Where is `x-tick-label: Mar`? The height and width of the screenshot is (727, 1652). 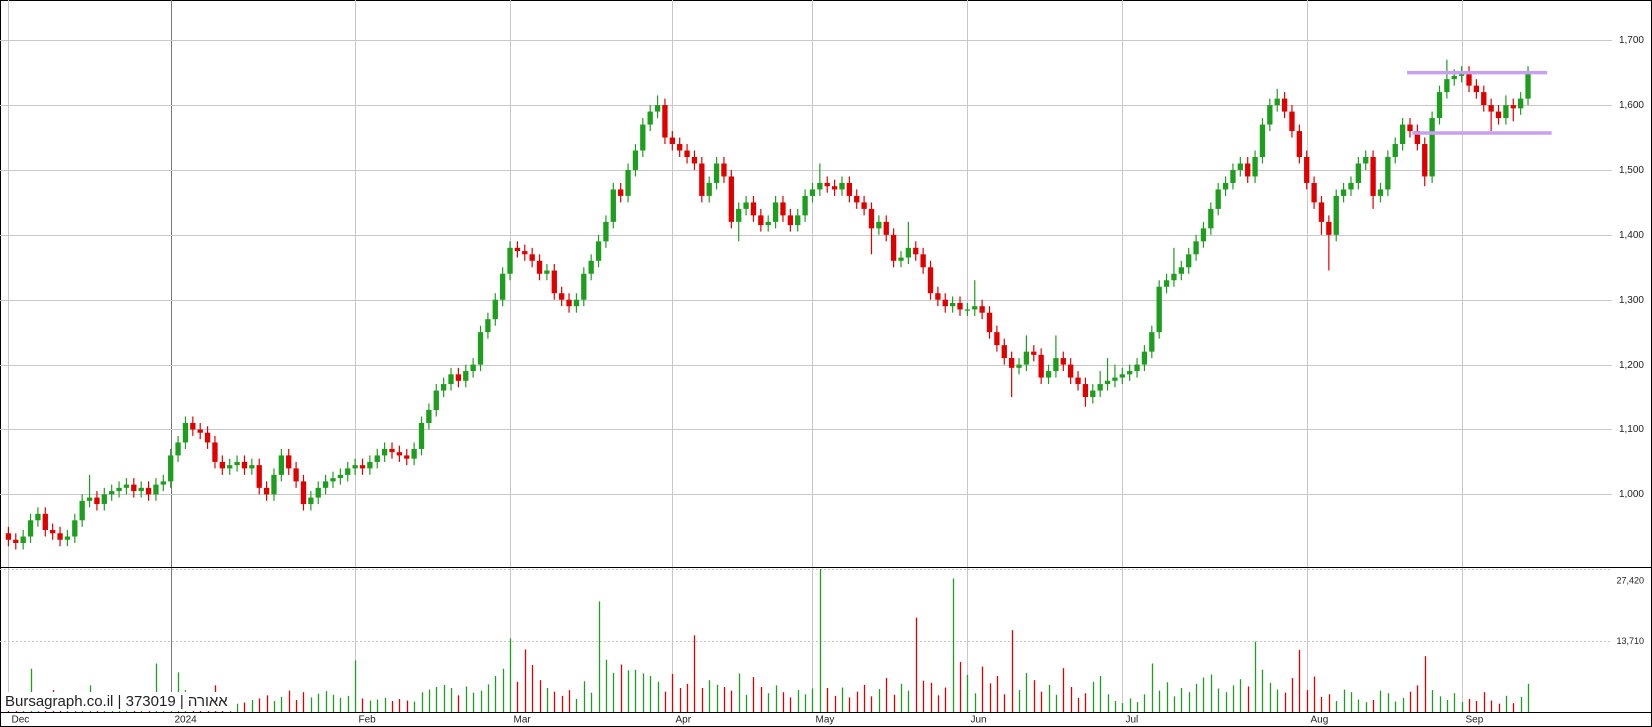 x-tick-label: Mar is located at coordinates (523, 720).